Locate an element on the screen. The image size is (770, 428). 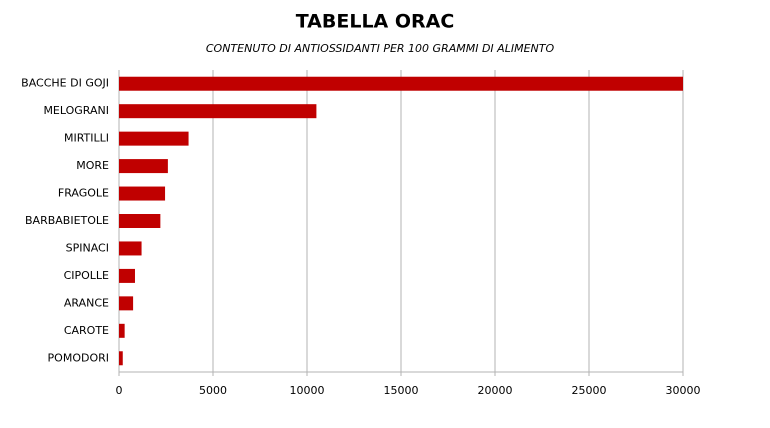
y-tick-label: CAROTE is located at coordinates (86, 330).